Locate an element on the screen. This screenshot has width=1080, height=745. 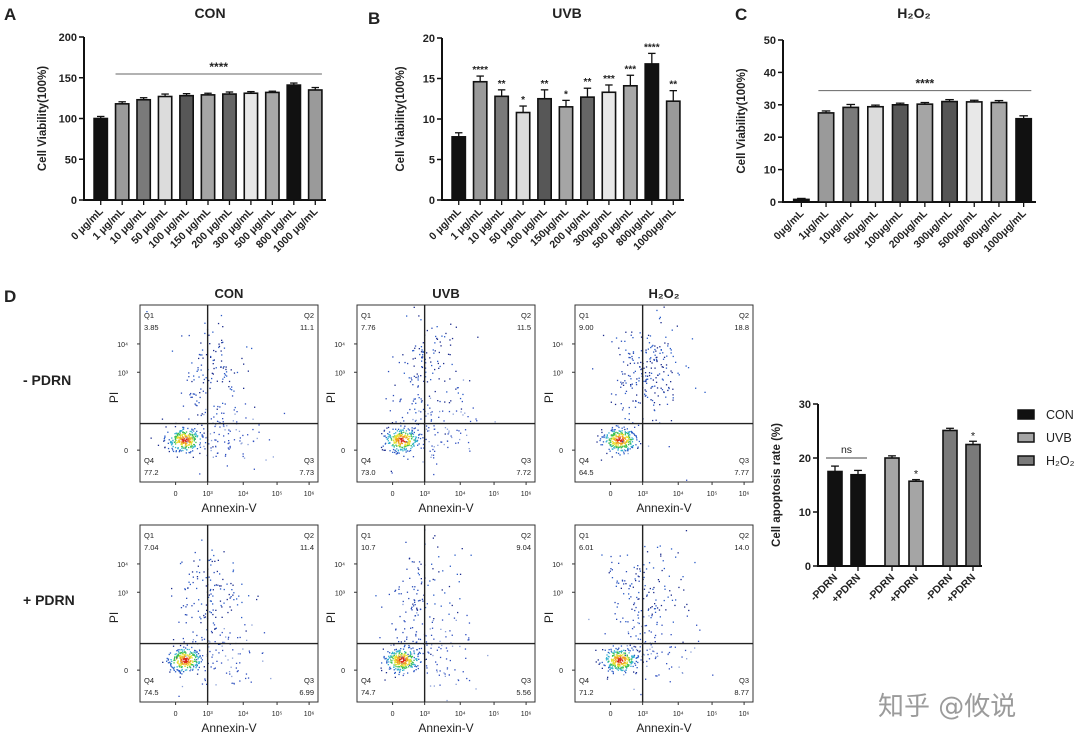
quadrant-value: 9.00 is located at coordinates (586, 327).